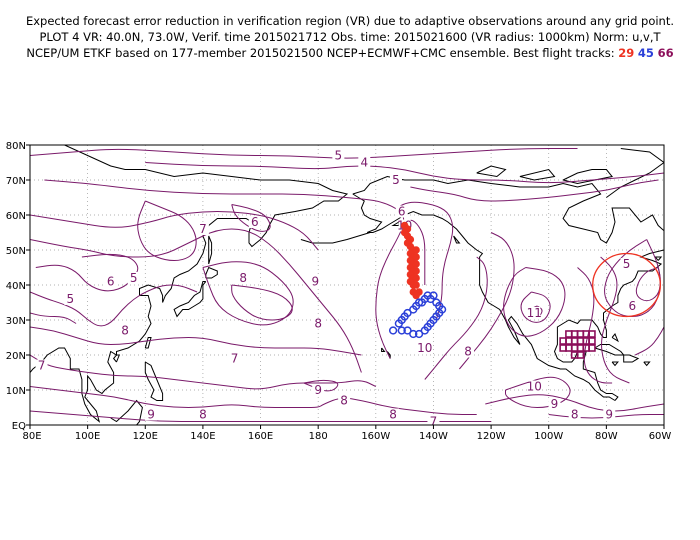  Describe the element at coordinates (665, 53) in the screenshot. I see `track-66-label: 66` at that location.